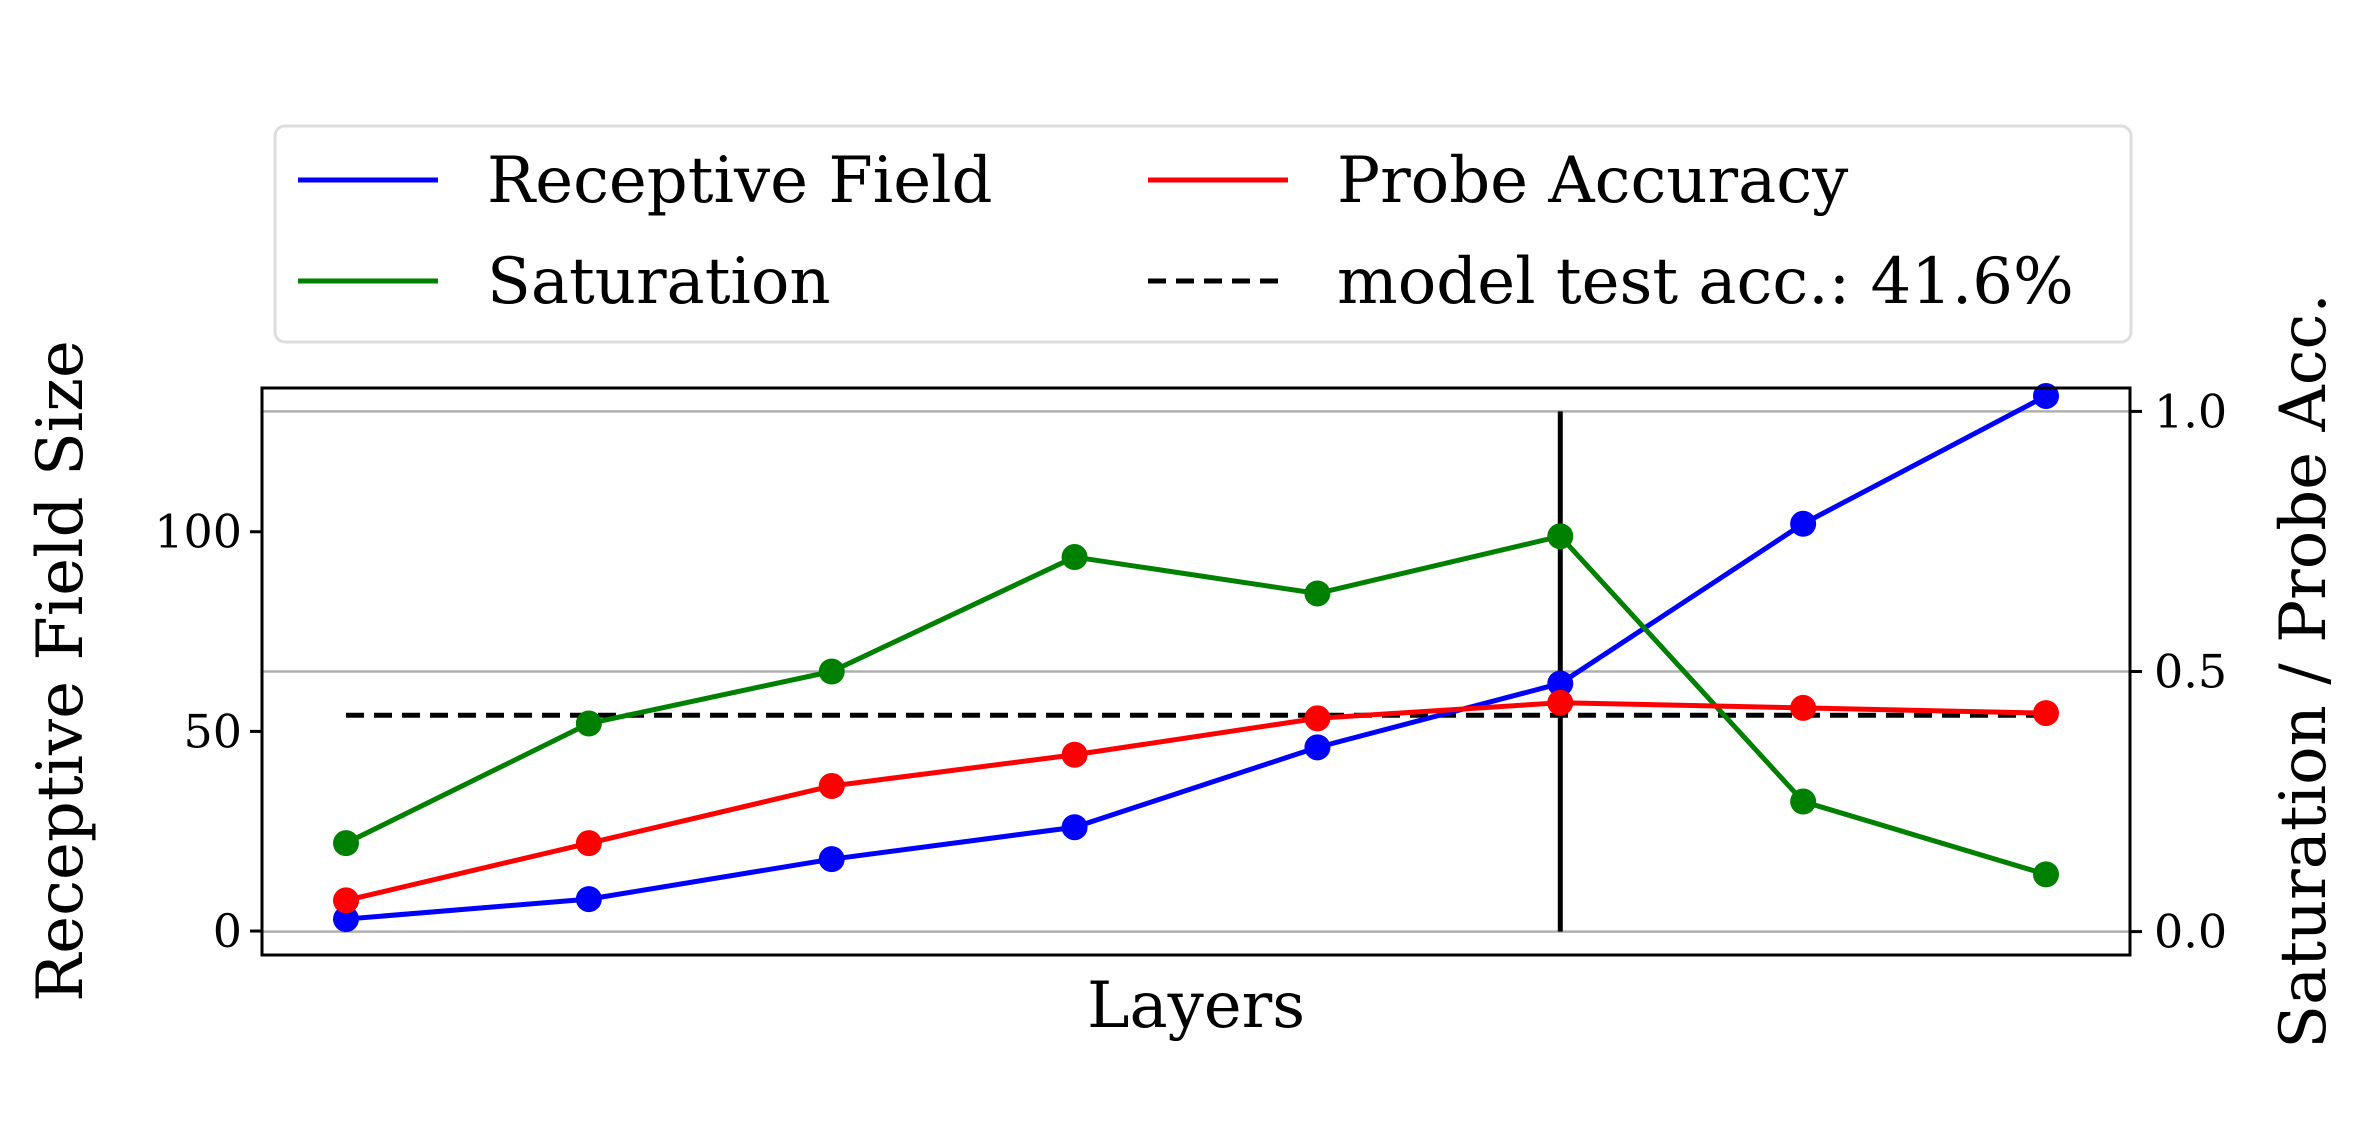  Describe the element at coordinates (1705, 282) in the screenshot. I see `legend-label-model-test-acc: model test acc.: 41.6%` at that location.